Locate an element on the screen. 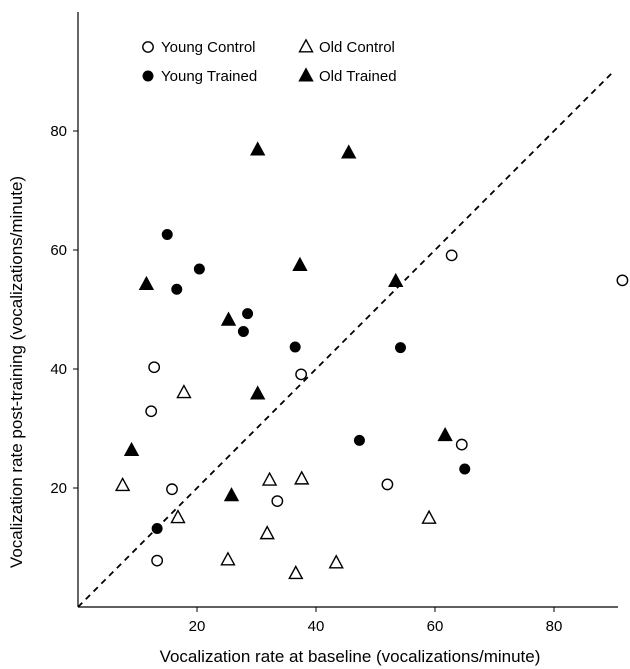 Image resolution: width=630 pixels, height=669 pixels. y-tick-label: 40 is located at coordinates (58, 369).